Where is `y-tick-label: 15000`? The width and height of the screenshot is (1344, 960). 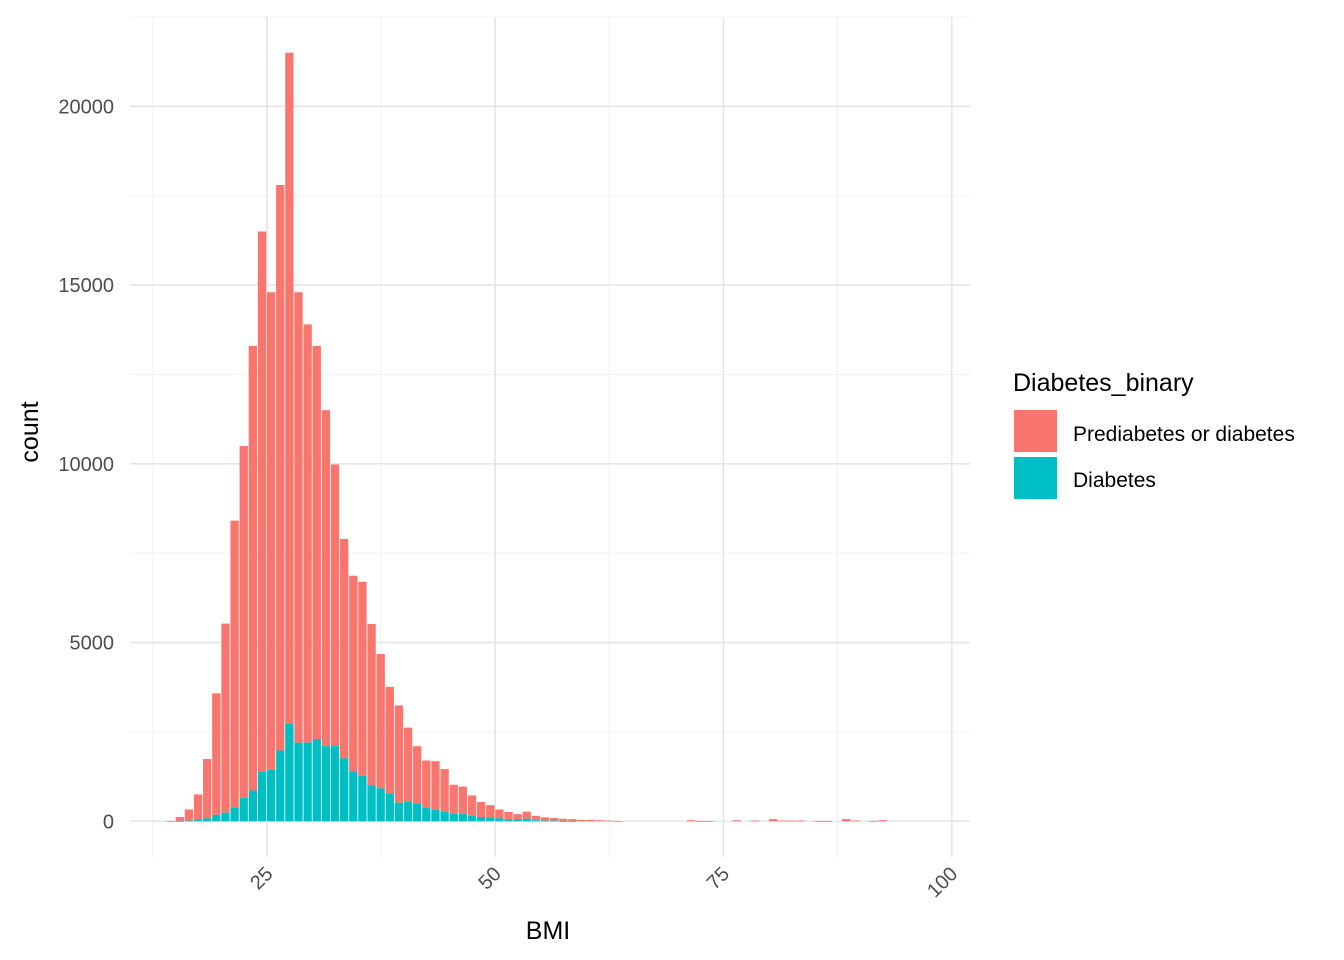
y-tick-label: 15000 is located at coordinates (86, 286).